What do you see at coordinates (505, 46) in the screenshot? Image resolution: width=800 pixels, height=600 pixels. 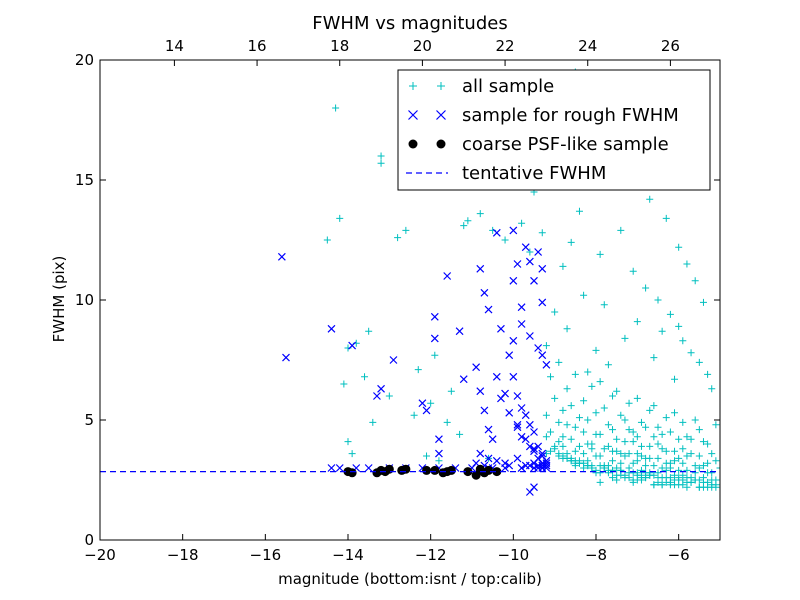 I see `top-tick-label: 22` at bounding box center [505, 46].